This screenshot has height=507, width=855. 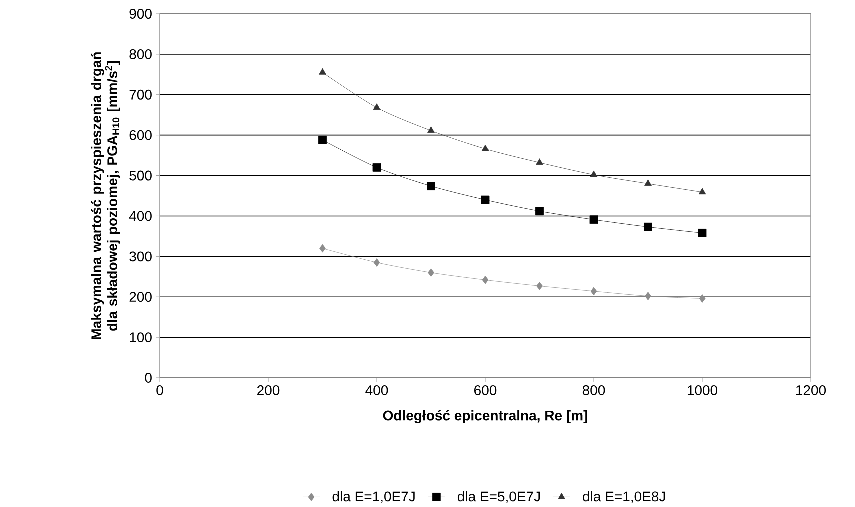 What do you see at coordinates (373, 497) in the screenshot?
I see `legend-label: dla E=1,0E7J` at bounding box center [373, 497].